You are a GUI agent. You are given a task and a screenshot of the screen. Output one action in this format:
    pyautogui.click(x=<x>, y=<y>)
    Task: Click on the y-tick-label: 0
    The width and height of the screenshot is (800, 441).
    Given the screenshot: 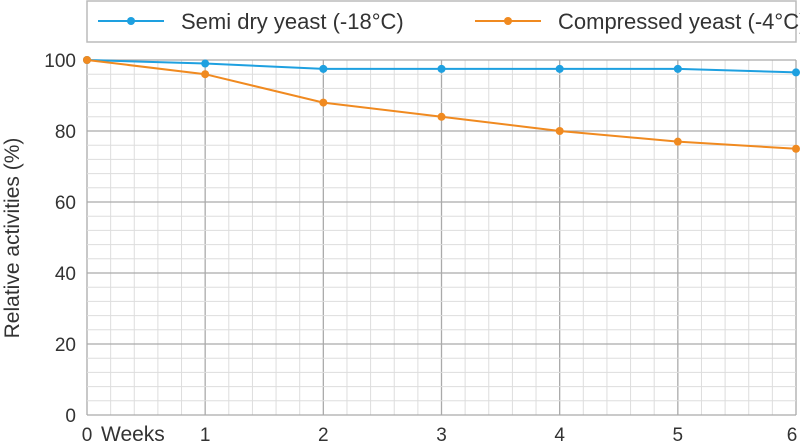 What is the action you would take?
    pyautogui.click(x=70, y=416)
    